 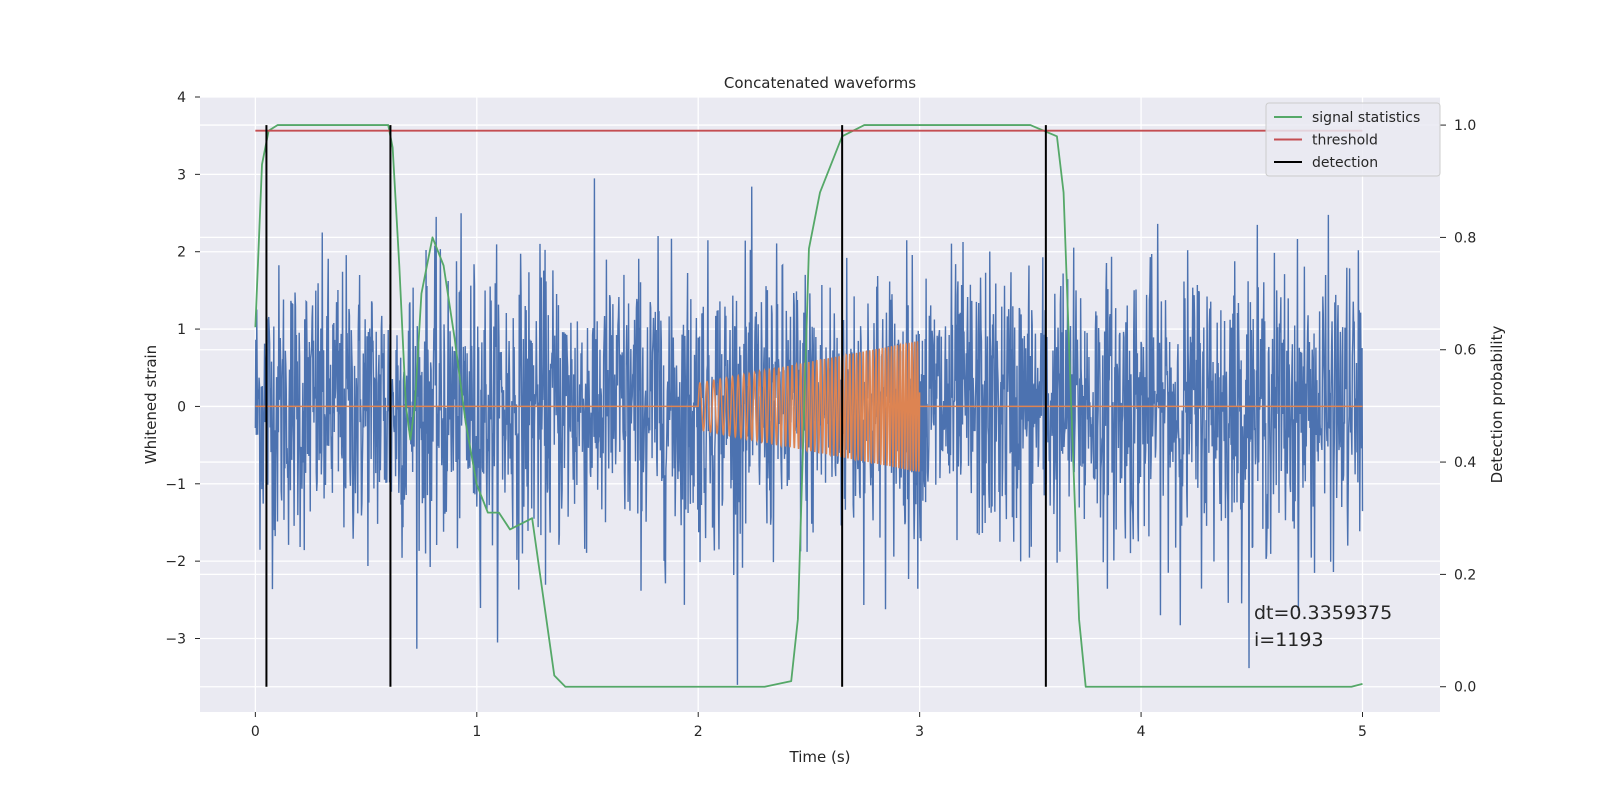 What do you see at coordinates (1345, 141) in the screenshot?
I see `legend-entry-label: threshold` at bounding box center [1345, 141].